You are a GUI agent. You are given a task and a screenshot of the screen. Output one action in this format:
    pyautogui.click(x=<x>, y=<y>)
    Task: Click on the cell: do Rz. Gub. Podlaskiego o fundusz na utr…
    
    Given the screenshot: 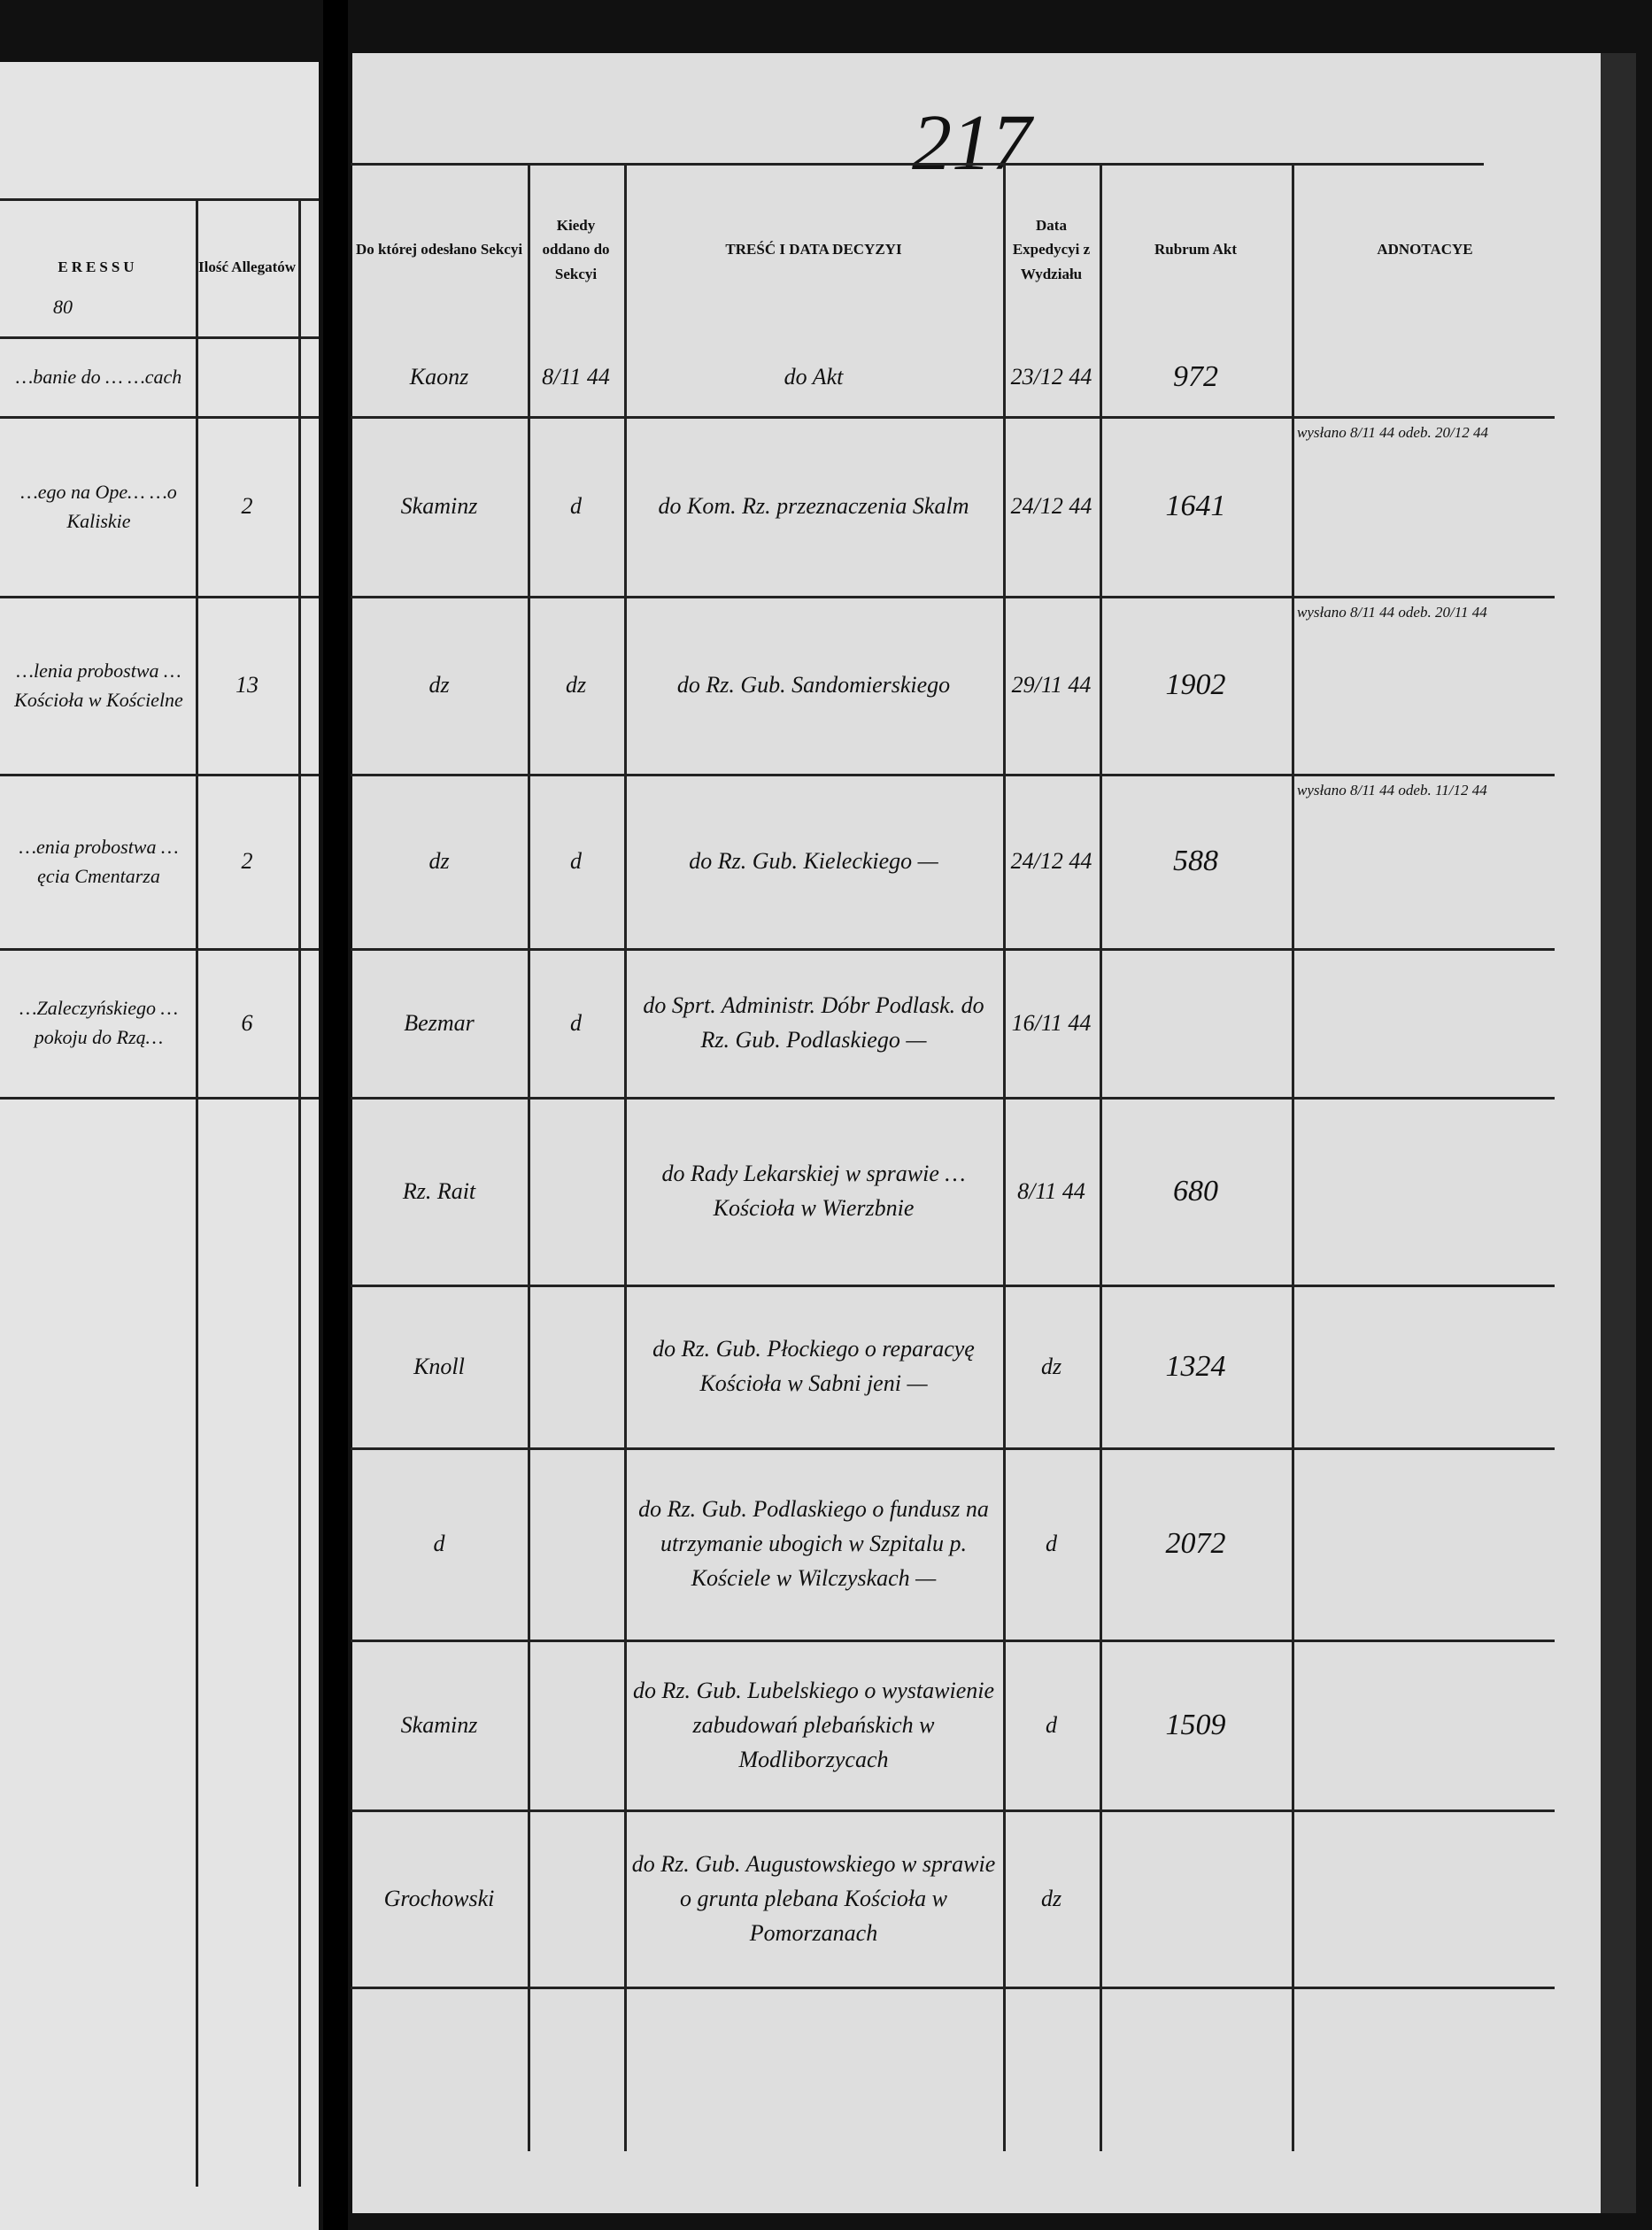 What is the action you would take?
    pyautogui.click(x=813, y=1543)
    